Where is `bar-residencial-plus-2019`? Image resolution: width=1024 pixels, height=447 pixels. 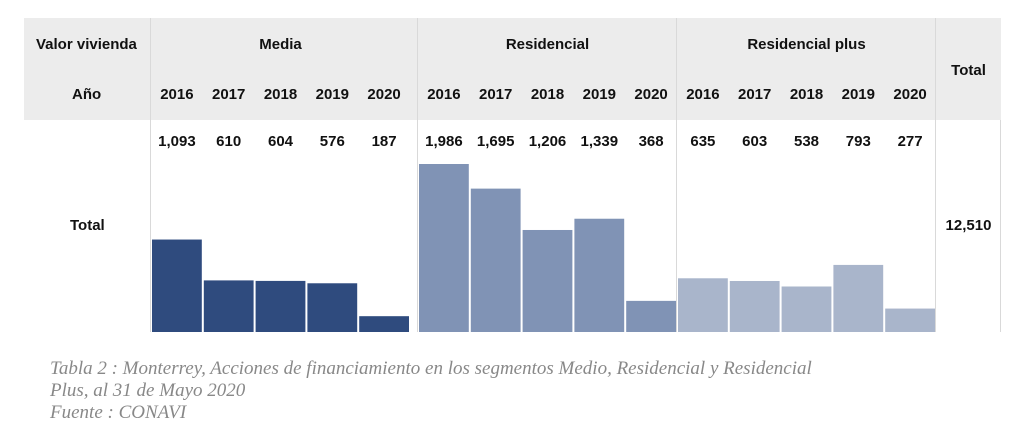
bar-residencial-plus-2019 is located at coordinates (858, 298).